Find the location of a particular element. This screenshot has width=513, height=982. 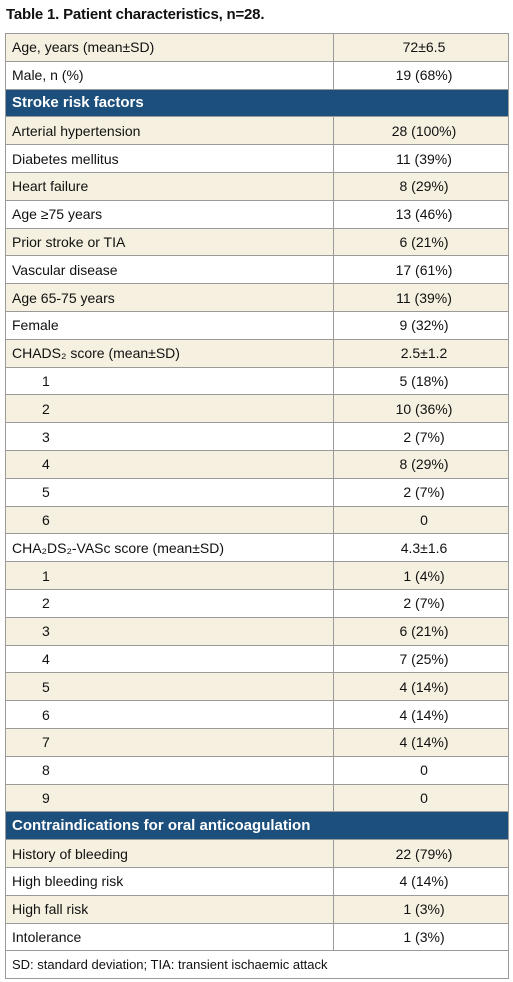

table-row: CHADS₂ score (mean±SD) 2.5±1.2 is located at coordinates (257, 353).